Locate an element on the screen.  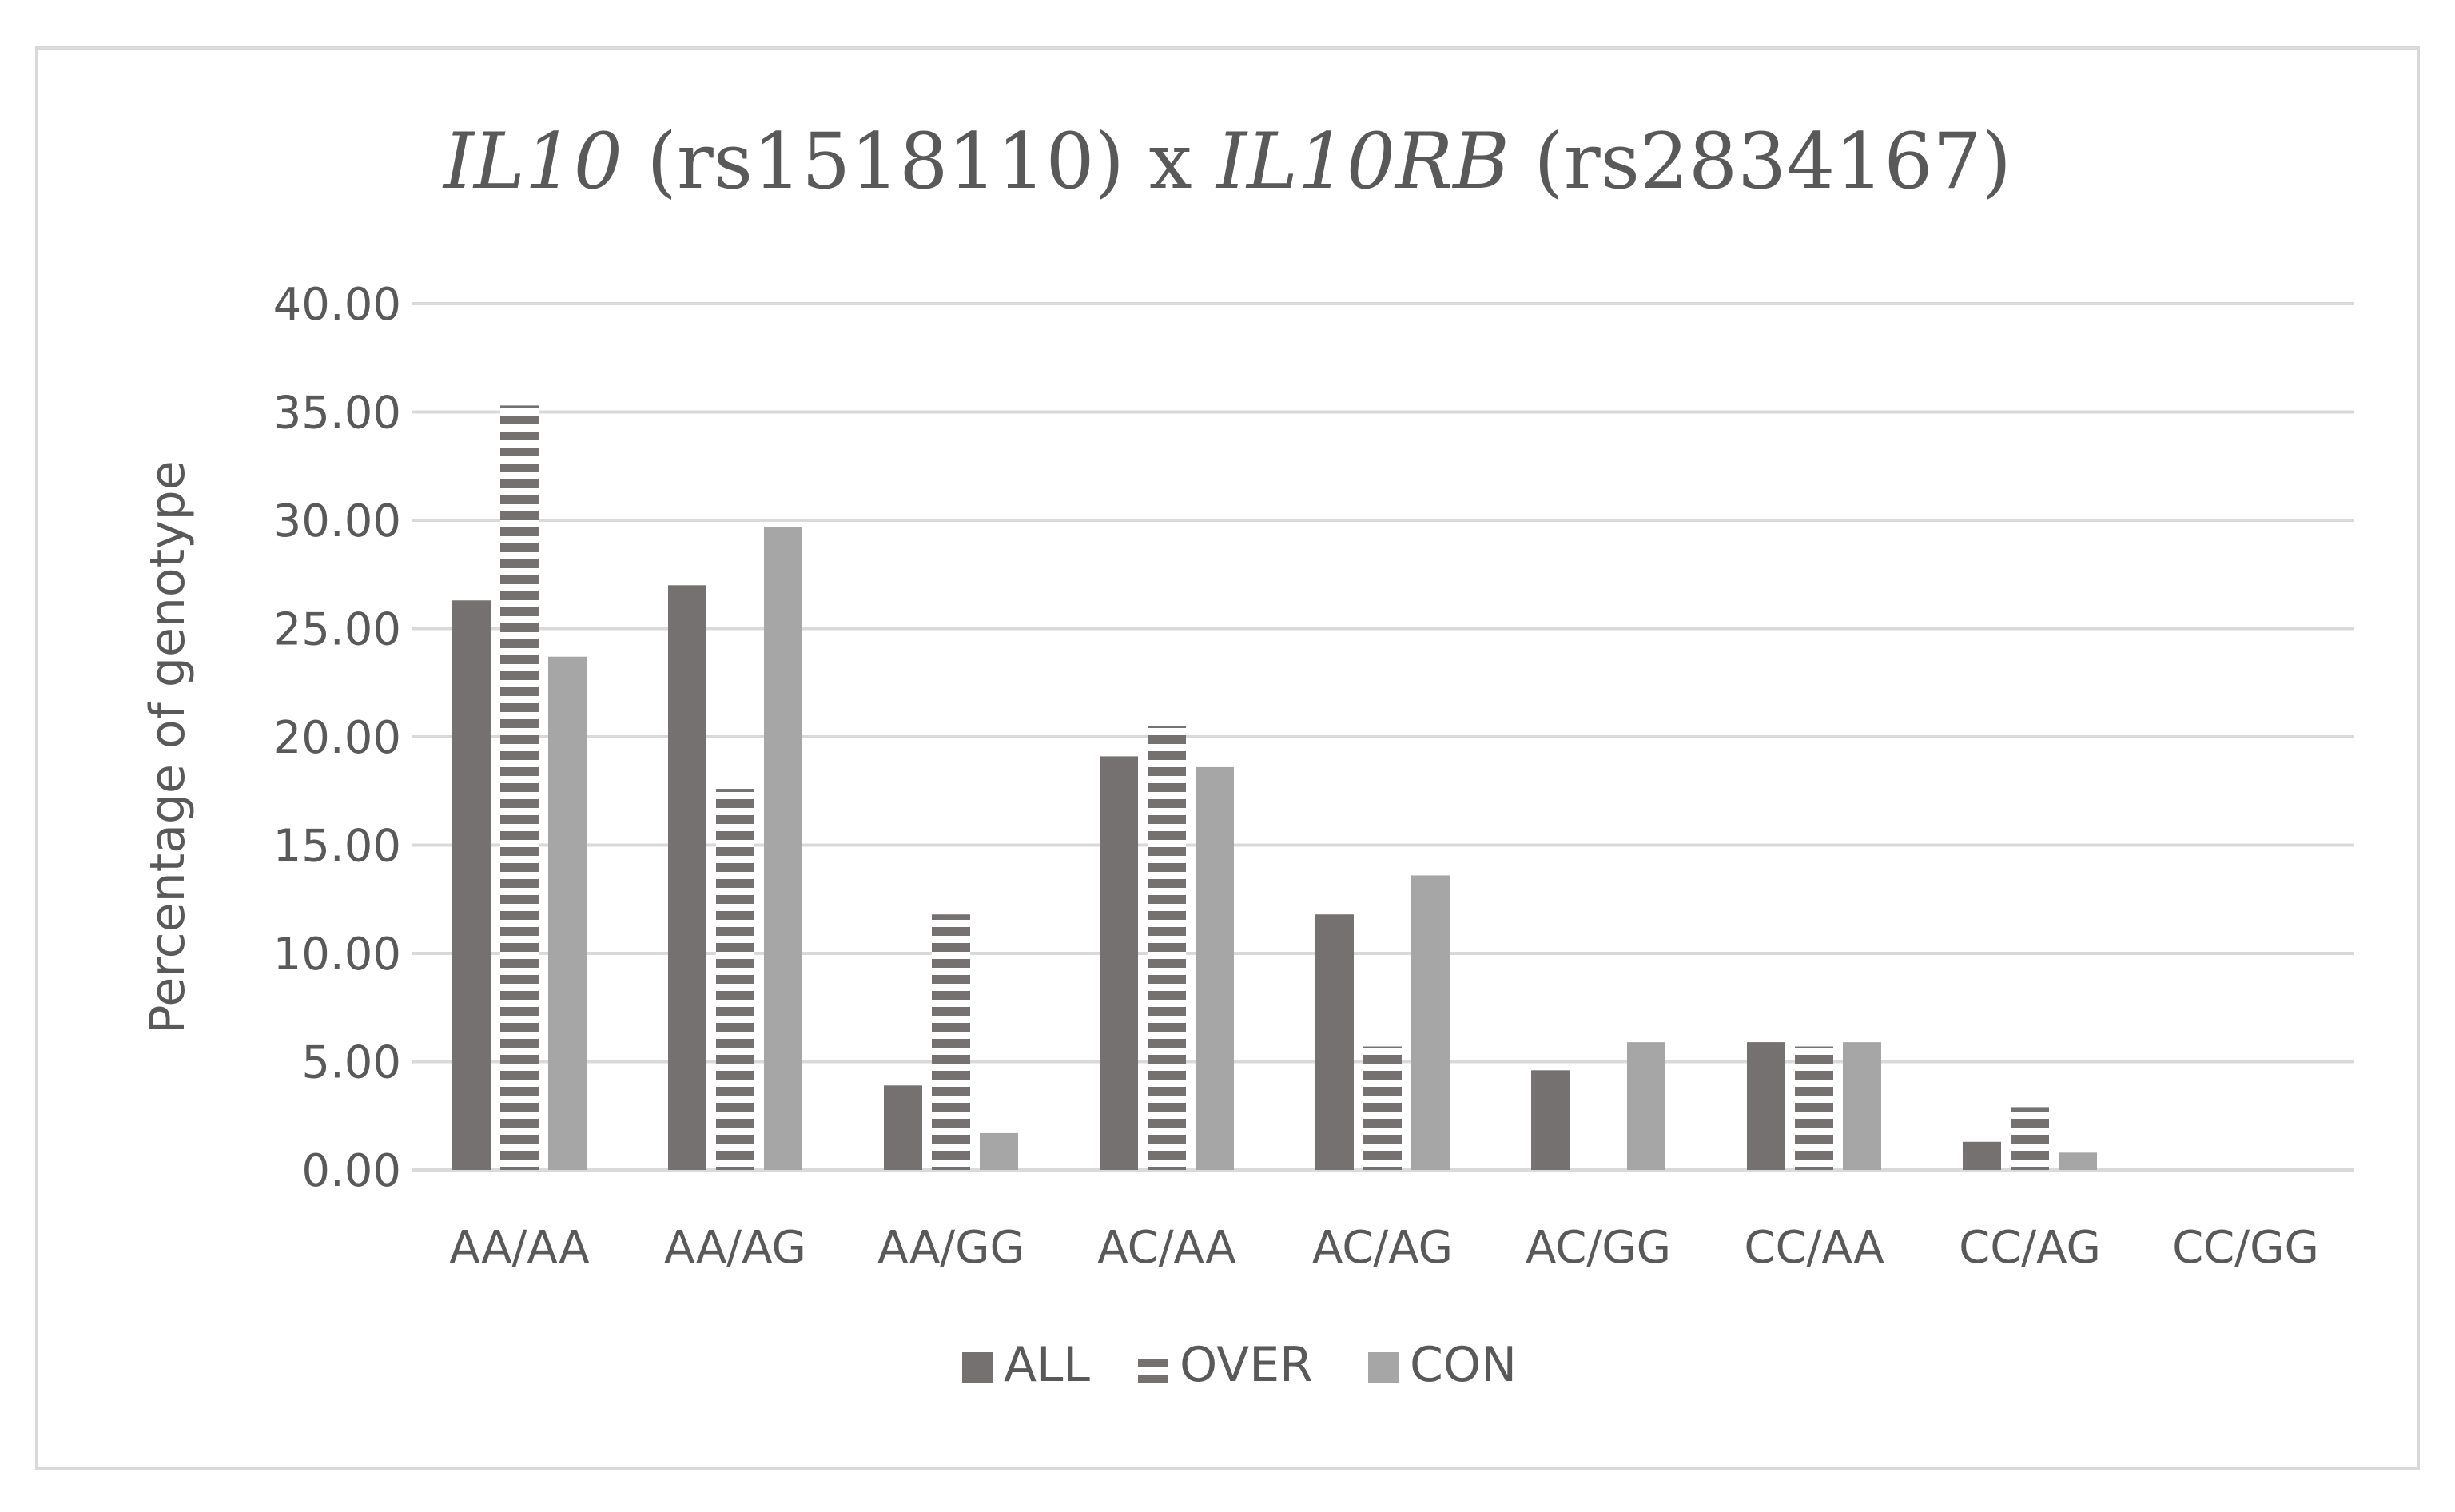
y-tick-label: 10.00 is located at coordinates (337, 955).